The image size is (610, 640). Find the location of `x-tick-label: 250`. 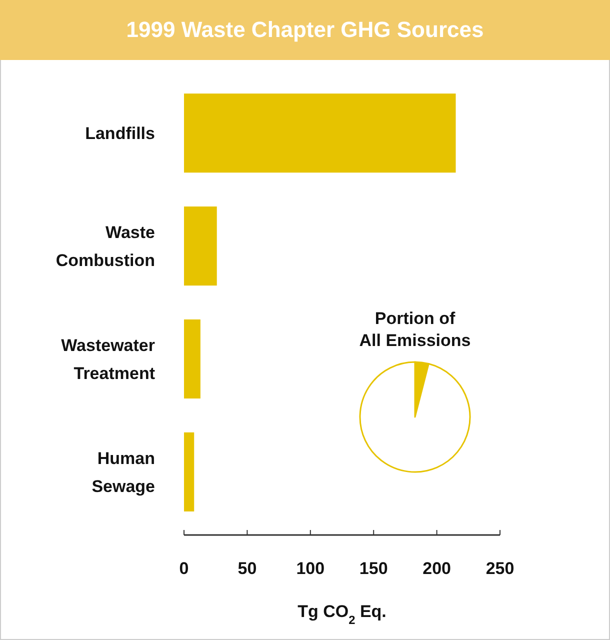

x-tick-label: 250 is located at coordinates (500, 568).